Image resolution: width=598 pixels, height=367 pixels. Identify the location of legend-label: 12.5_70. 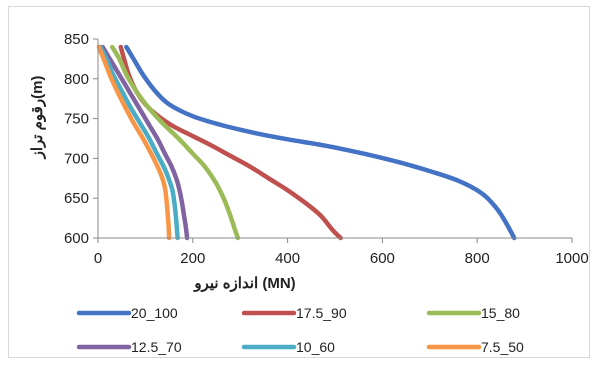
(156, 347).